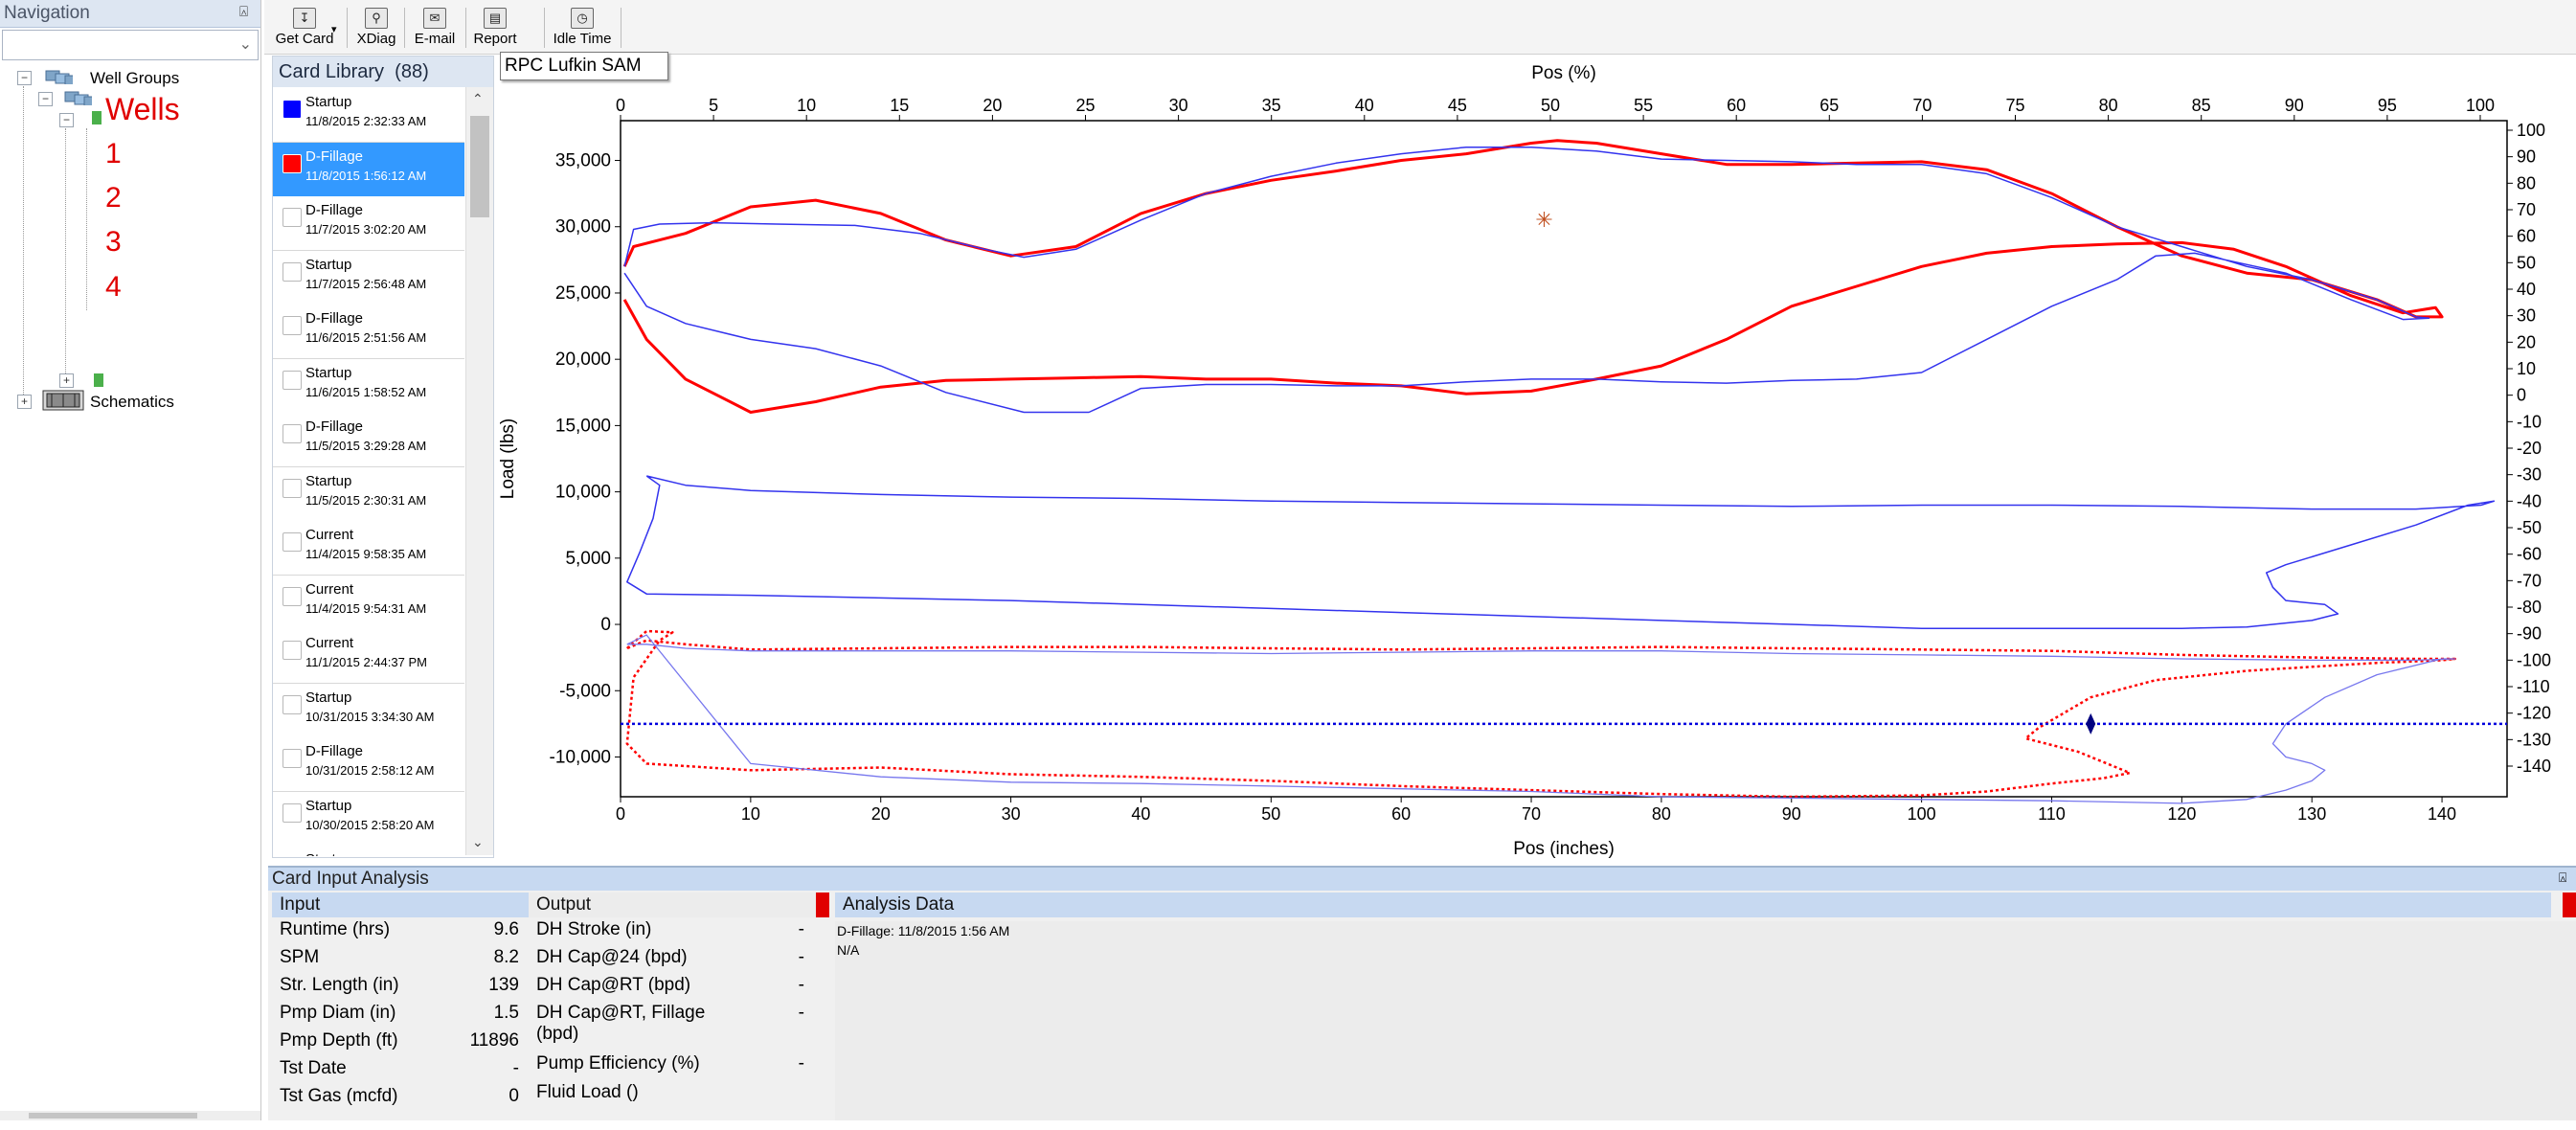  What do you see at coordinates (503, 985) in the screenshot?
I see `input-value: 139` at bounding box center [503, 985].